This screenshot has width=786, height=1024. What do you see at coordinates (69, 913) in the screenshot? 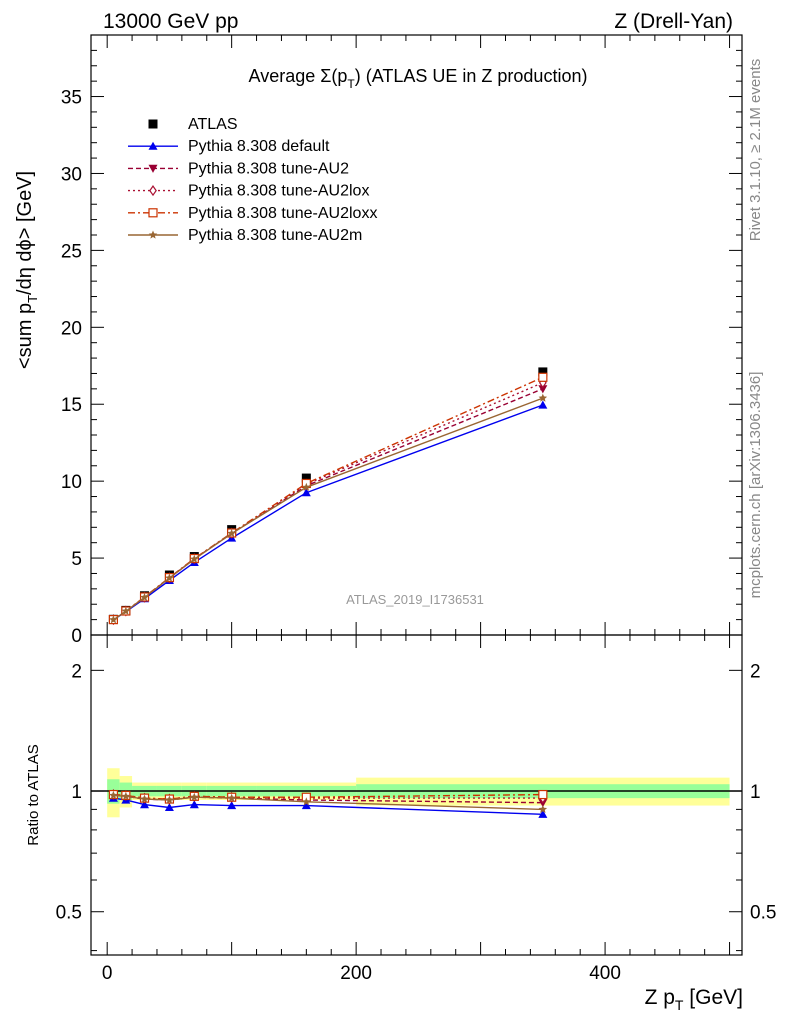
I see `ratio-tick-label-left: 0.5` at bounding box center [69, 913].